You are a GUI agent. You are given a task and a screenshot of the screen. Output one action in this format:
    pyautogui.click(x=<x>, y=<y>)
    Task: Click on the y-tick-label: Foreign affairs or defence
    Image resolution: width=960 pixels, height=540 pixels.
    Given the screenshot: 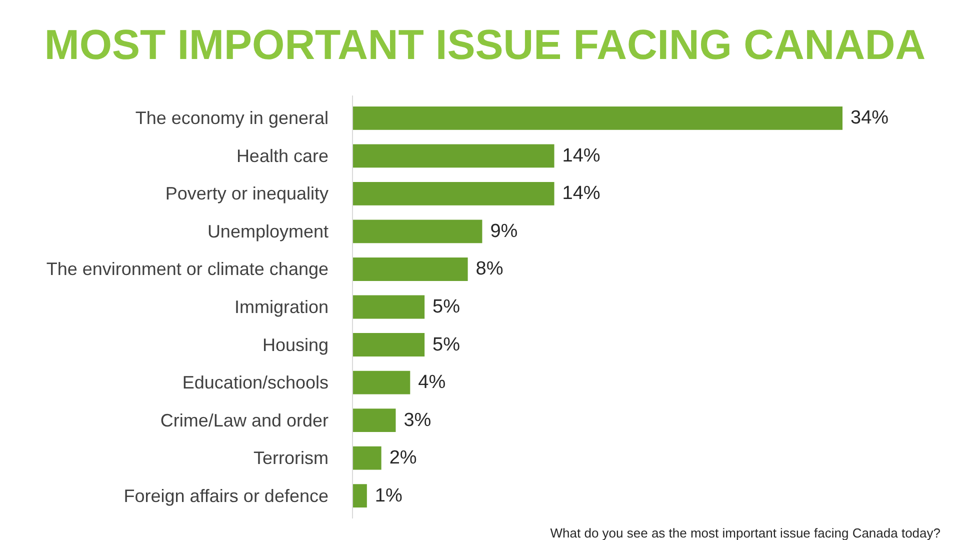 What is the action you would take?
    pyautogui.click(x=226, y=496)
    